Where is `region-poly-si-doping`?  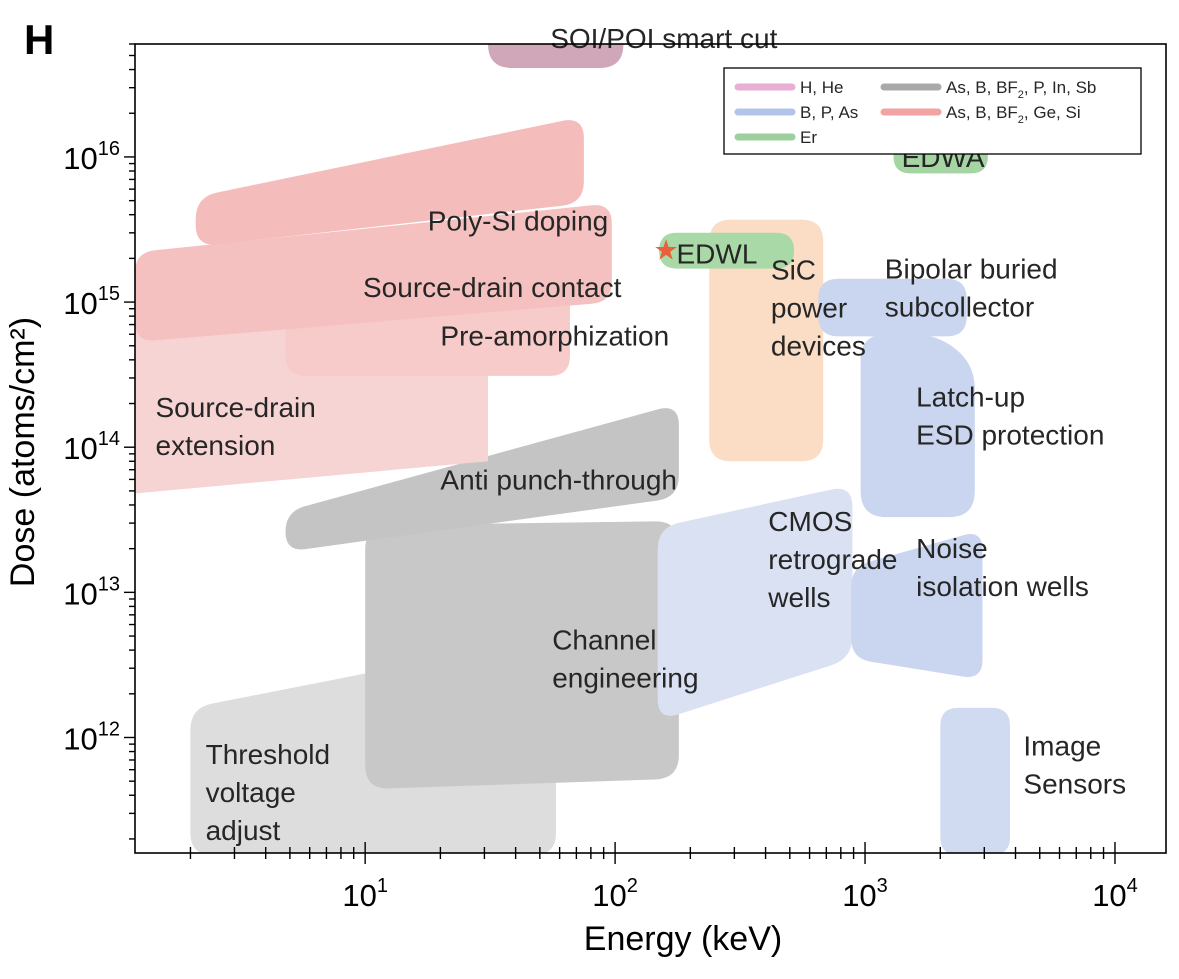 region-poly-si-doping is located at coordinates (389, 182).